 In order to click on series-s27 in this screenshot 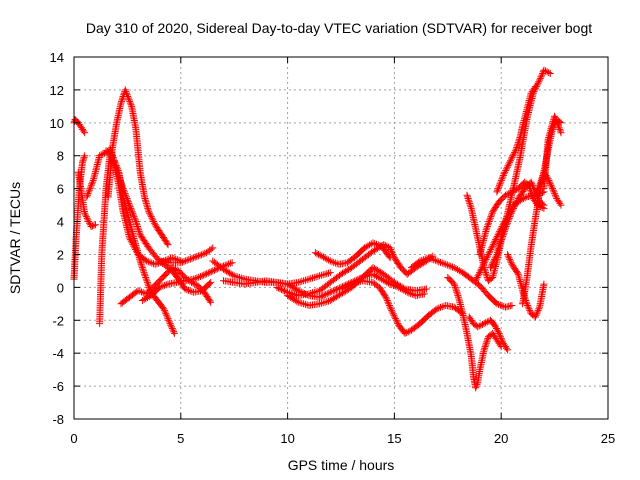, I will do `click(547, 188)`.